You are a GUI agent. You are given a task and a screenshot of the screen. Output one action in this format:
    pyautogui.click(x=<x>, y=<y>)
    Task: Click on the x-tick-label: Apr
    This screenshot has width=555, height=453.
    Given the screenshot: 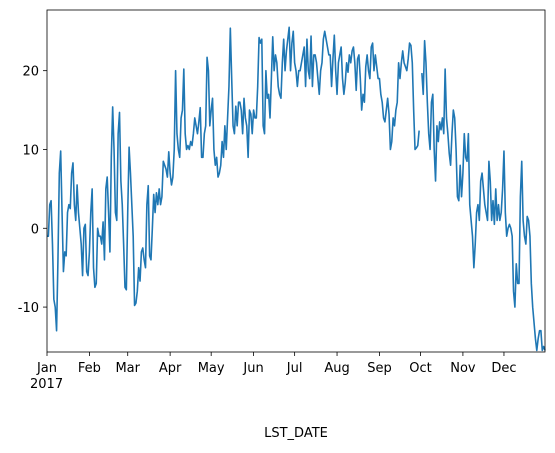 What is the action you would take?
    pyautogui.click(x=170, y=368)
    